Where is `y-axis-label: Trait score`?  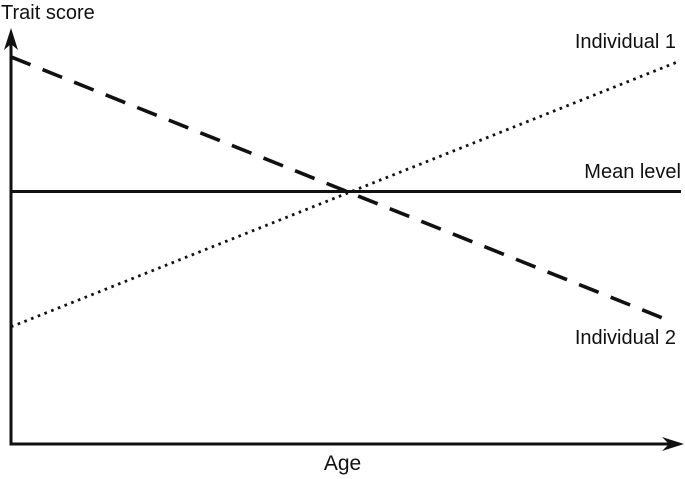 y-axis-label: Trait score is located at coordinates (48, 13).